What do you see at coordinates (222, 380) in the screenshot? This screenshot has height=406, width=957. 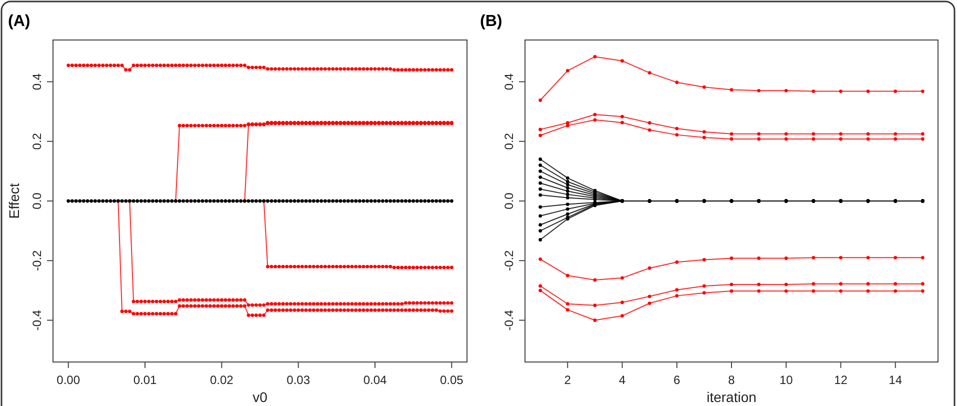 I see `x-tick-label: 0.02` at bounding box center [222, 380].